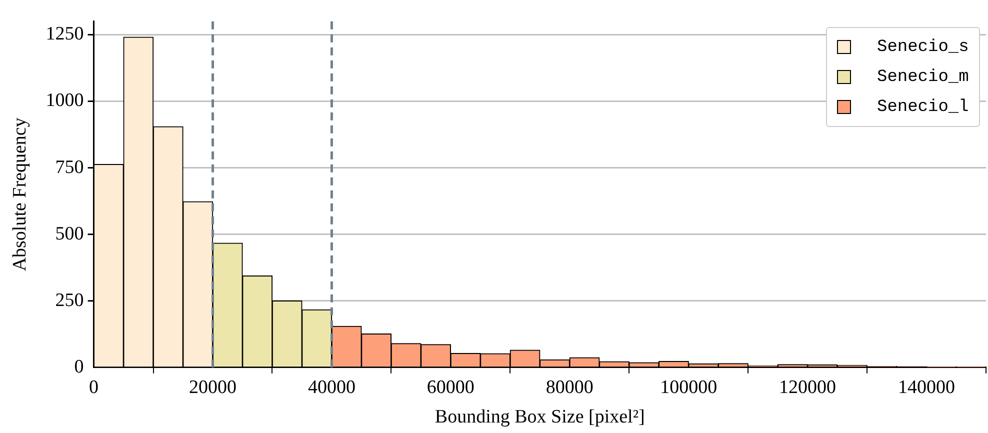 This screenshot has width=988, height=433. Describe the element at coordinates (923, 77) in the screenshot. I see `legend-label: Senecio_m` at that location.